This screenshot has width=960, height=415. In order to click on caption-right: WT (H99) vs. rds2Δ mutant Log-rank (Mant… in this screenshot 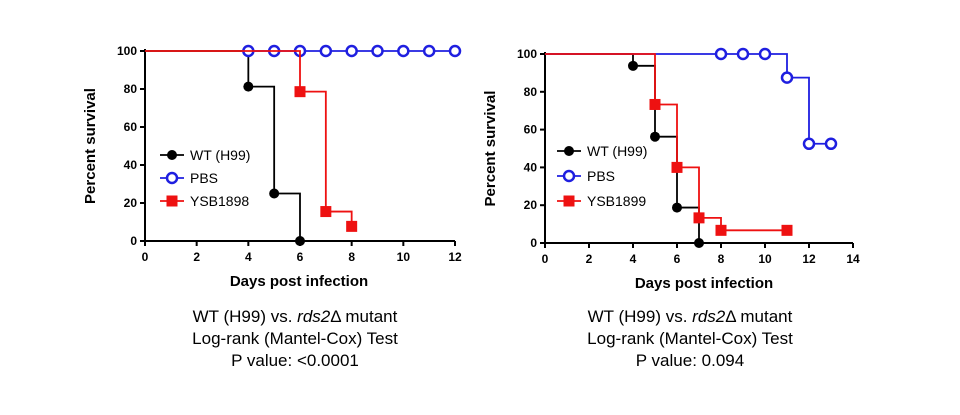, I will do `click(690, 339)`.